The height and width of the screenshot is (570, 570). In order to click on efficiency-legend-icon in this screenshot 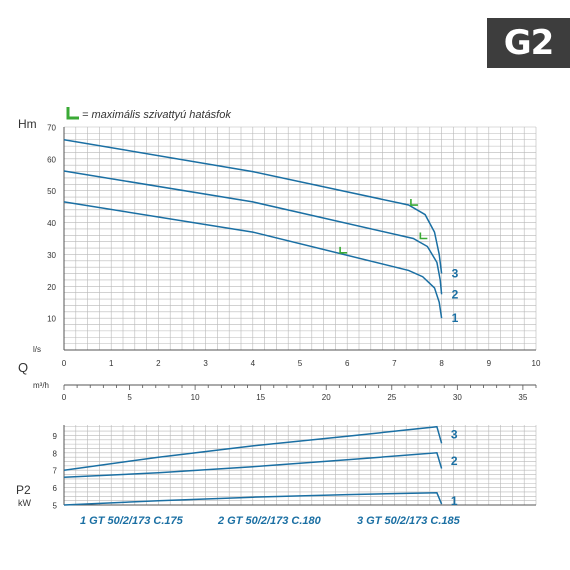, I will do `click(72, 113)`.